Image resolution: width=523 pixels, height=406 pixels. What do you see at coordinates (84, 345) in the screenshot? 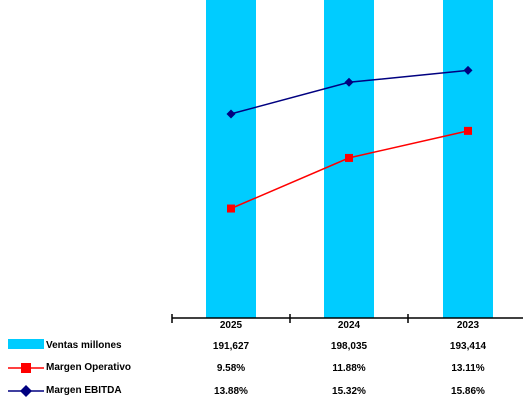
I see `legend-label: Ventas millones` at bounding box center [84, 345].